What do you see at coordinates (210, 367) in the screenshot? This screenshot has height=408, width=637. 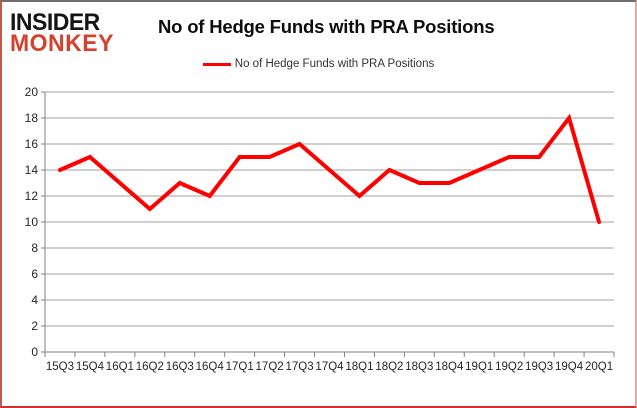 I see `x-axis-tick-label: 16Q4` at bounding box center [210, 367].